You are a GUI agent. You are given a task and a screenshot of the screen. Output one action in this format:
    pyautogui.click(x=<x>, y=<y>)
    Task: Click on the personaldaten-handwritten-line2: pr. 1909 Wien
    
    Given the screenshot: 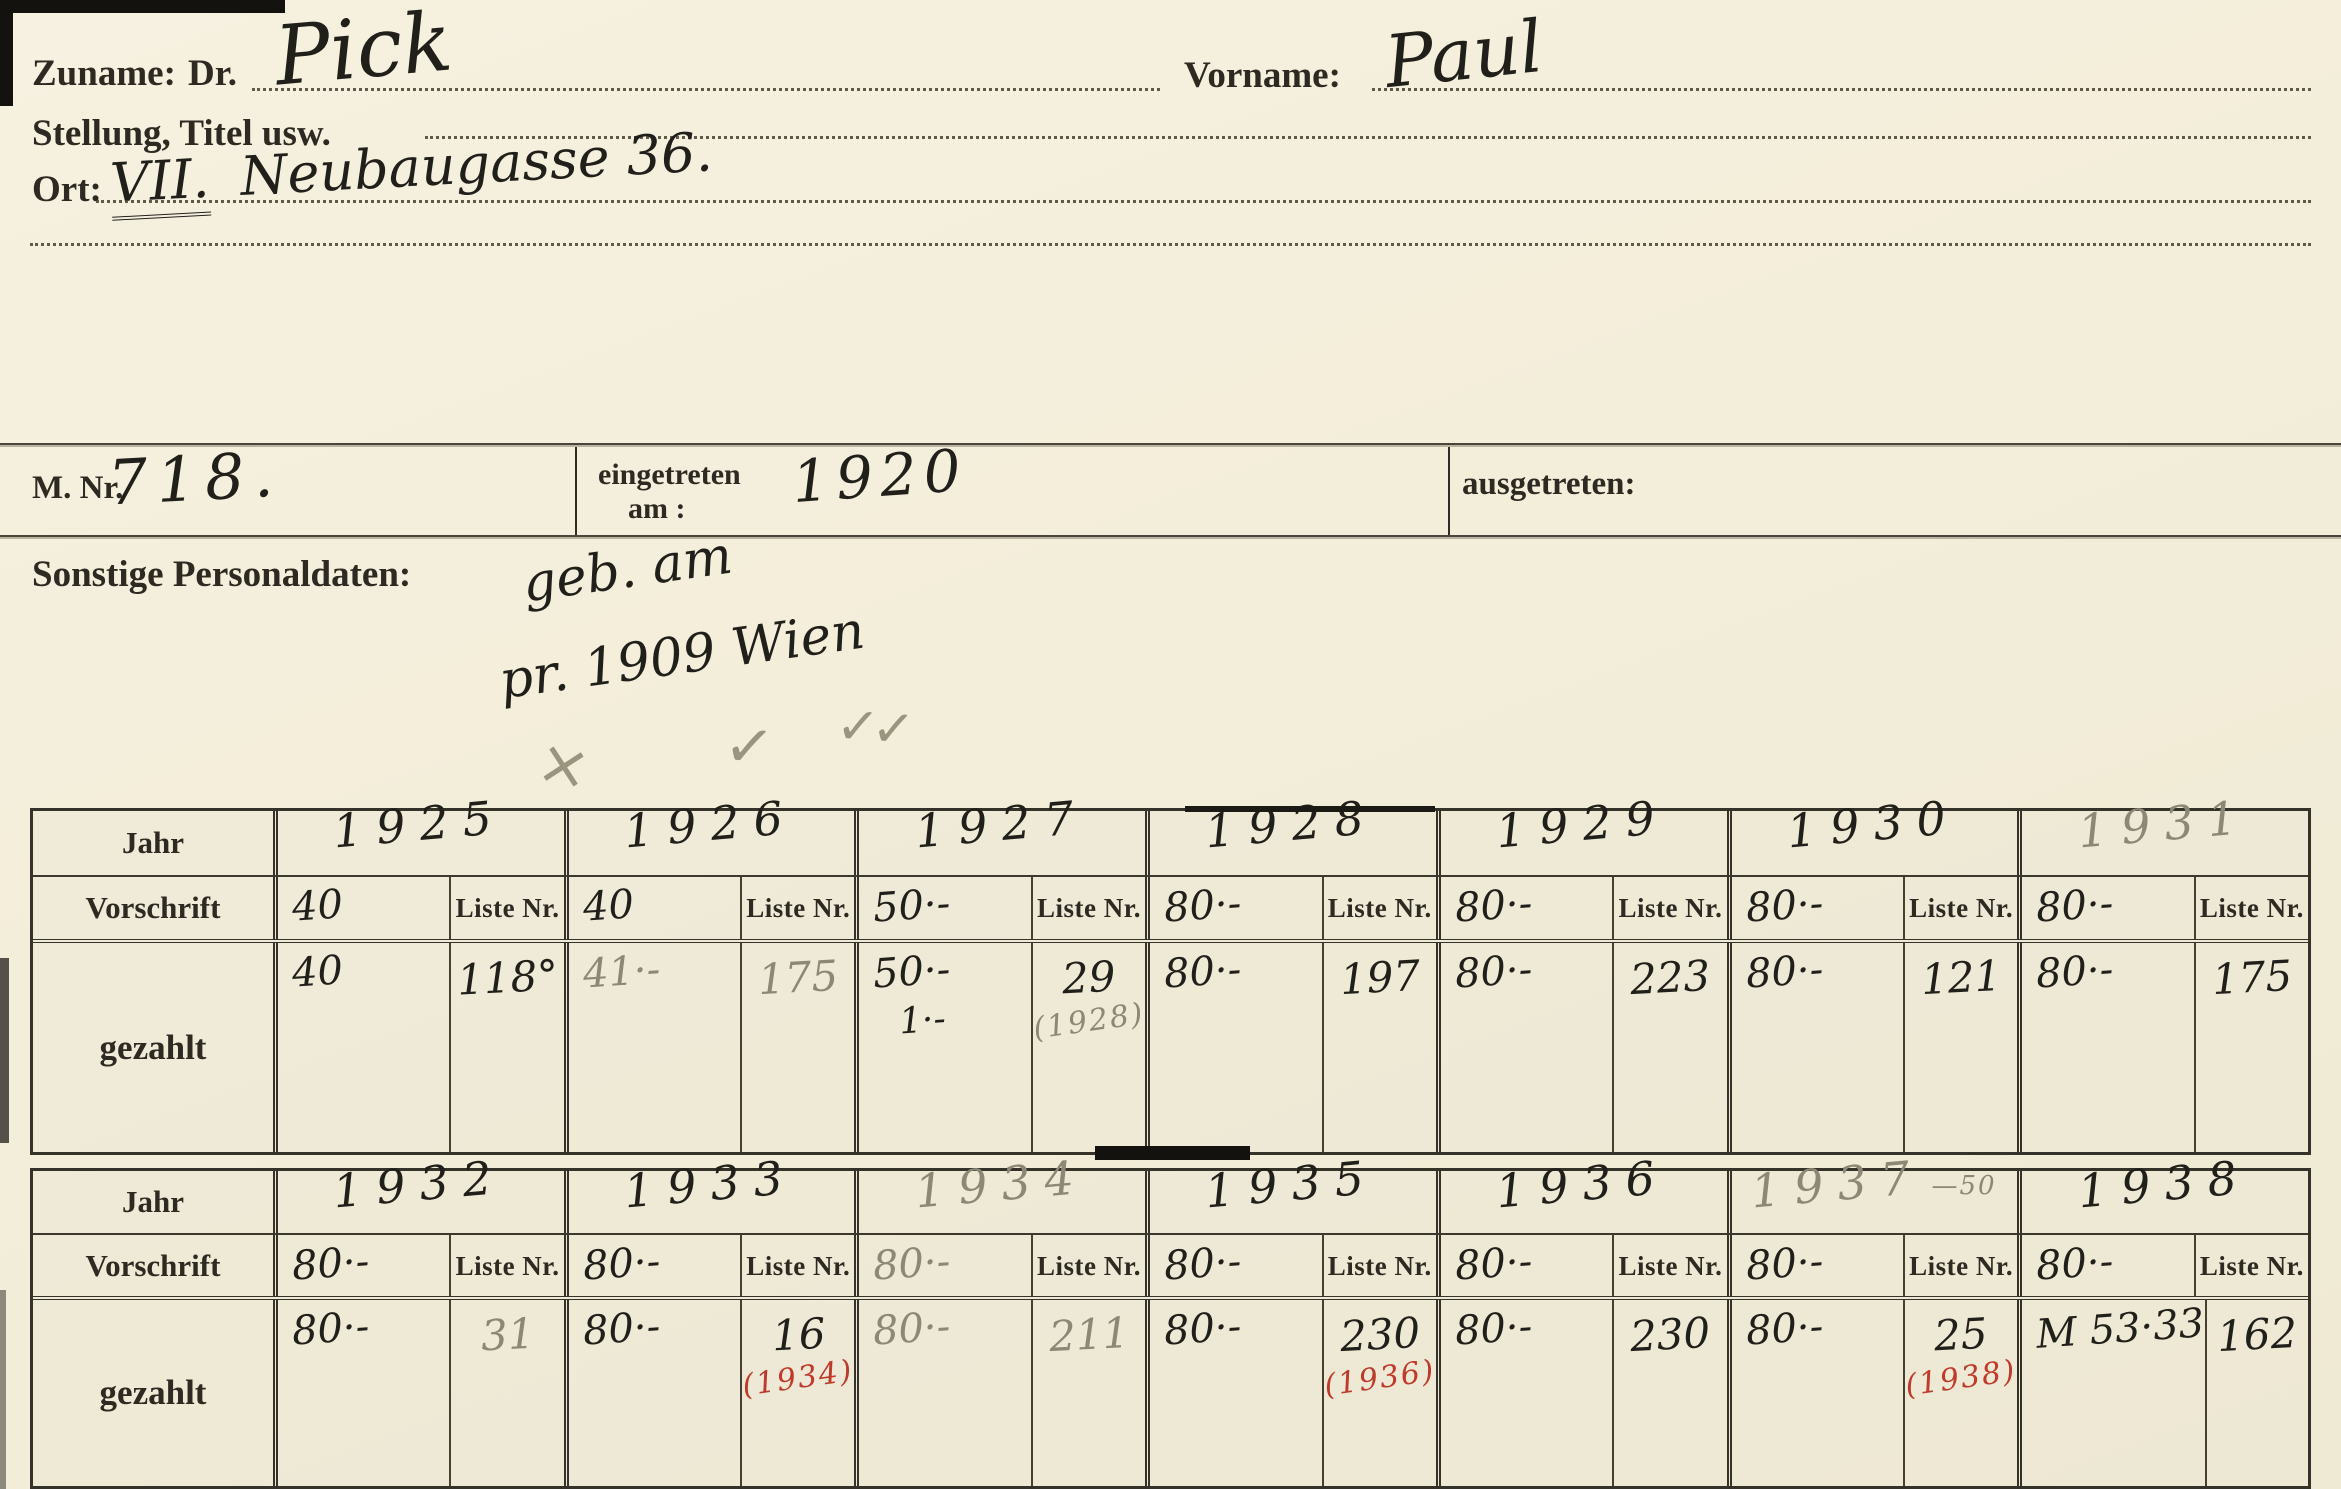 What is the action you would take?
    pyautogui.click(x=682, y=656)
    